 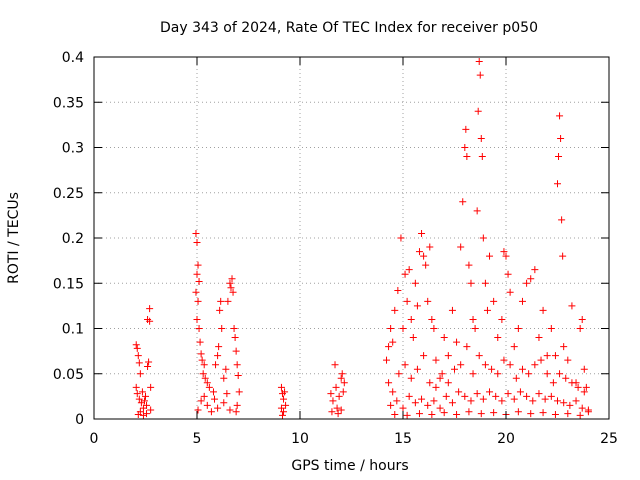 I want to click on x-tick-label: 0, so click(x=94, y=439).